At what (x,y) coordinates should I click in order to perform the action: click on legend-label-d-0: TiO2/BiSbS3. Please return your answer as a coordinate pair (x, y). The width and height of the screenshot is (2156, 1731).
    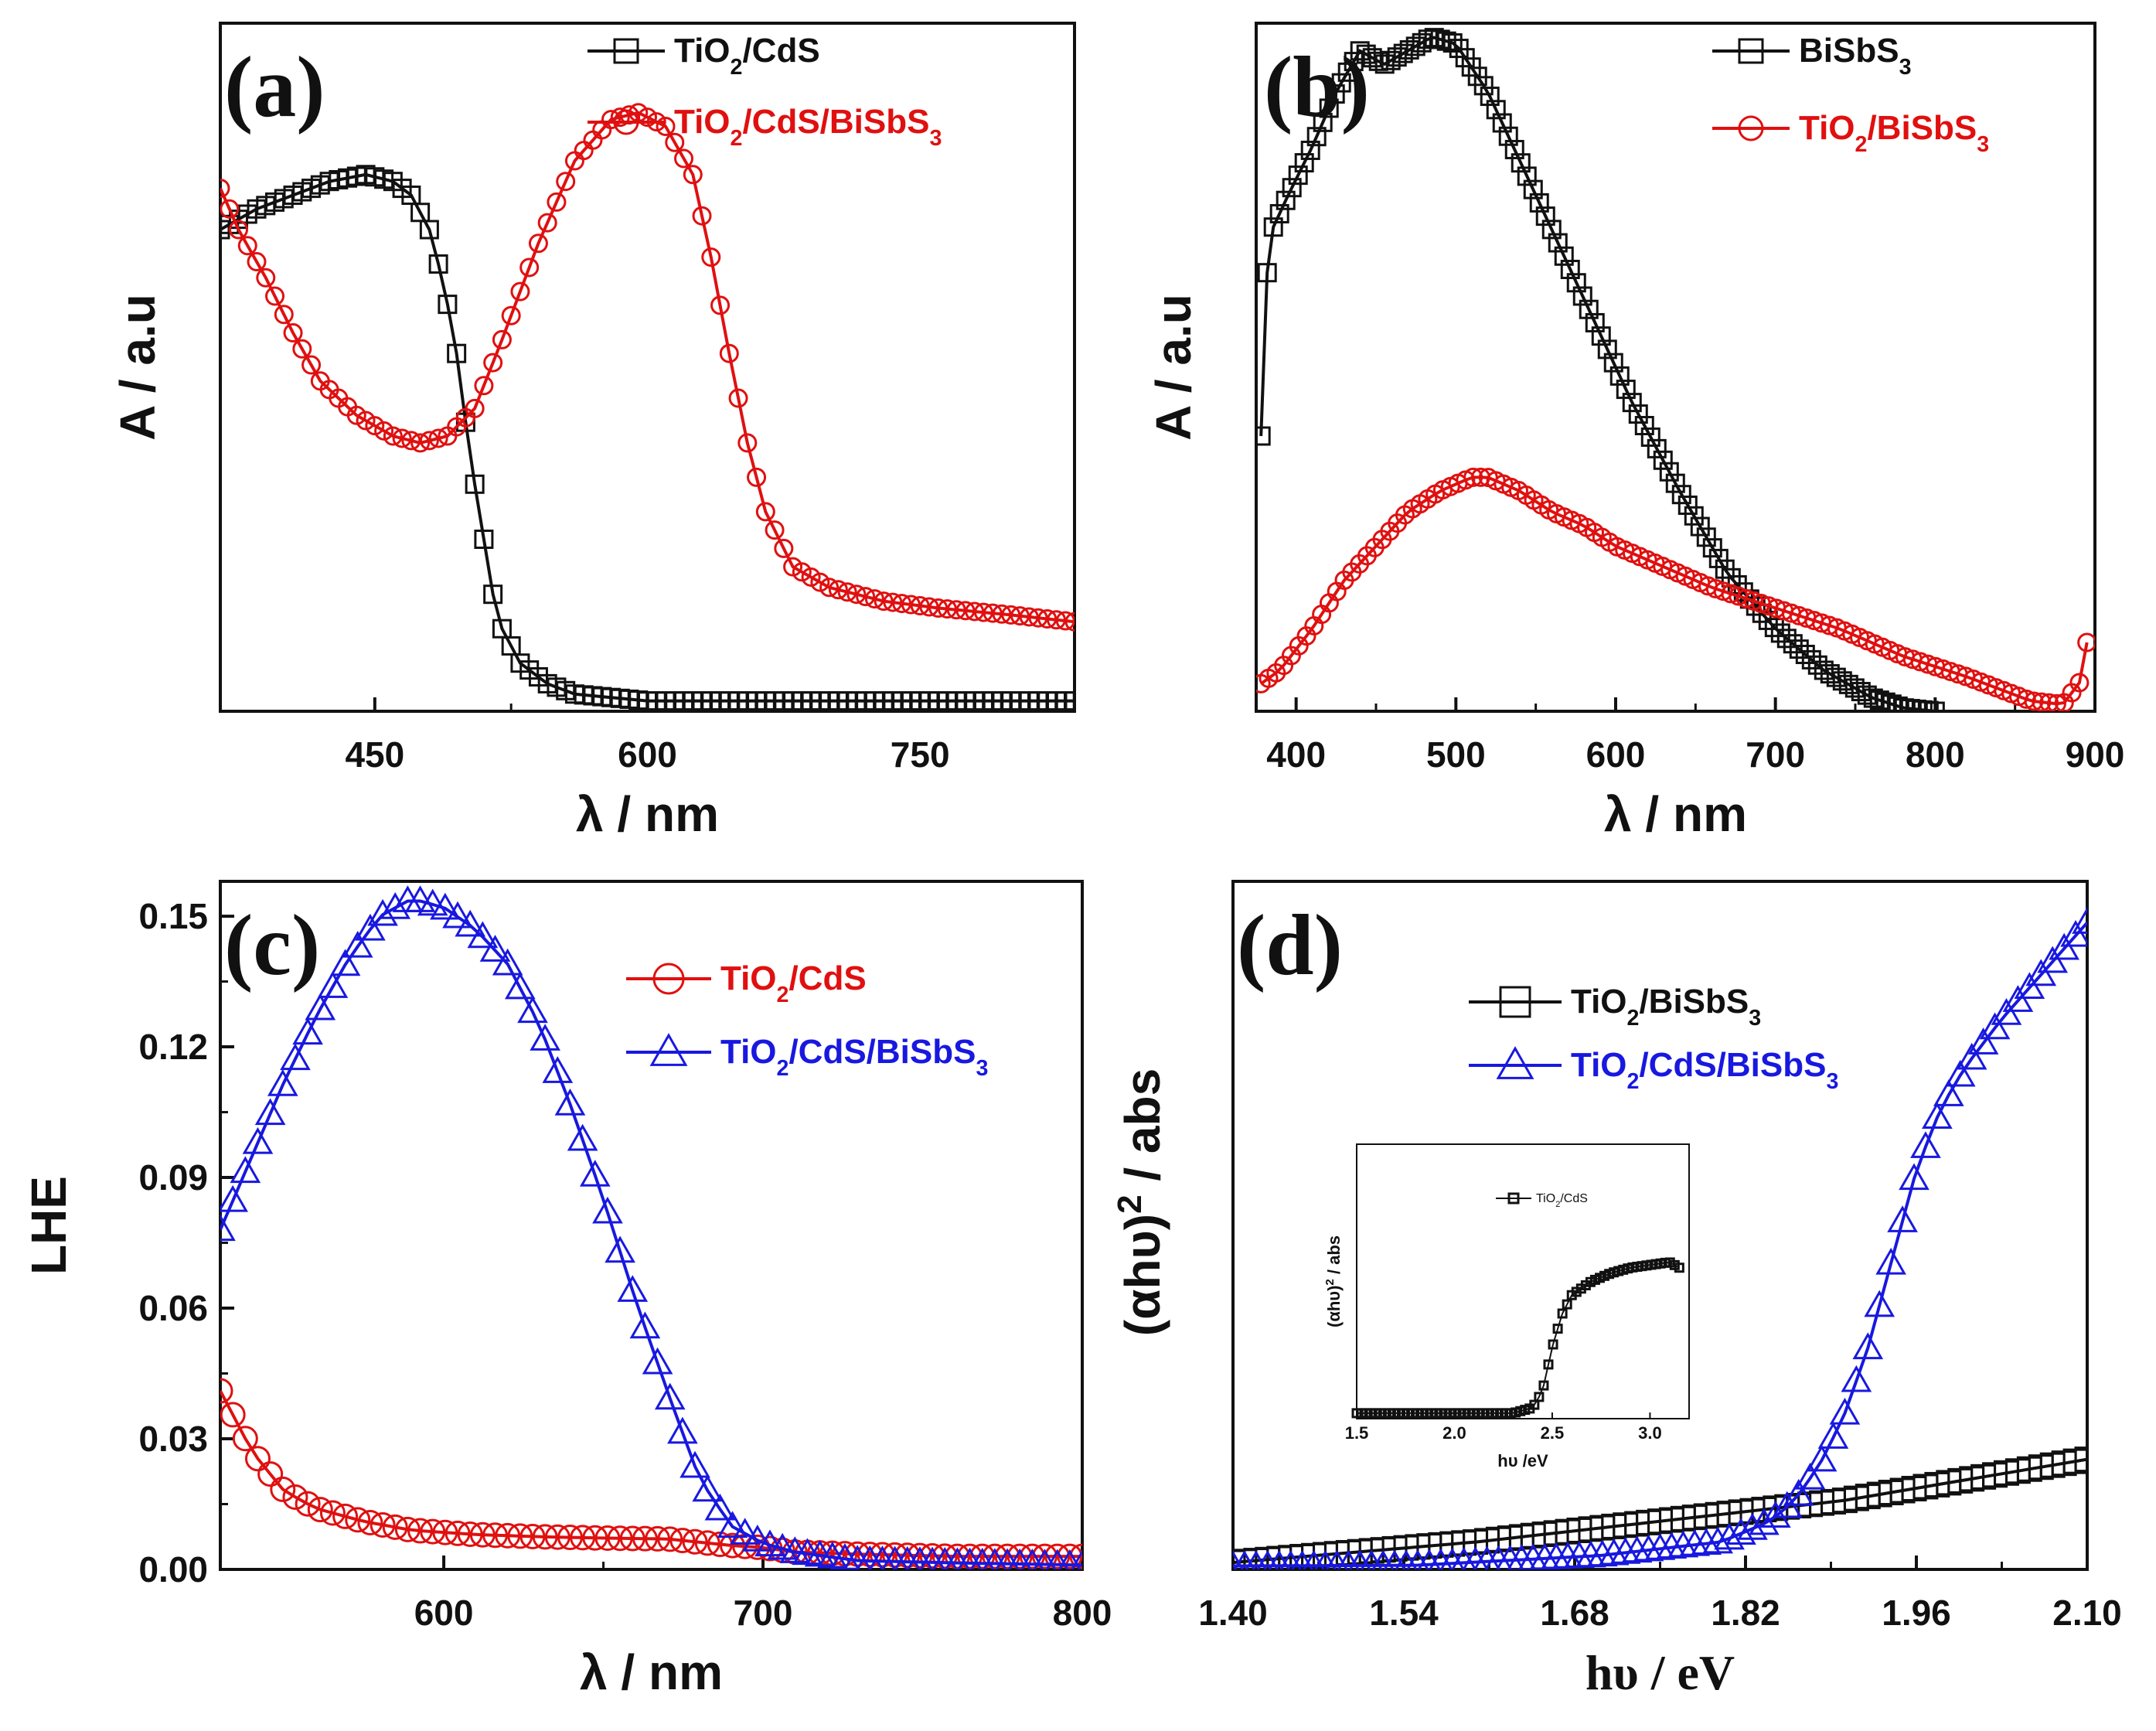
    Looking at the image, I should click on (1666, 1007).